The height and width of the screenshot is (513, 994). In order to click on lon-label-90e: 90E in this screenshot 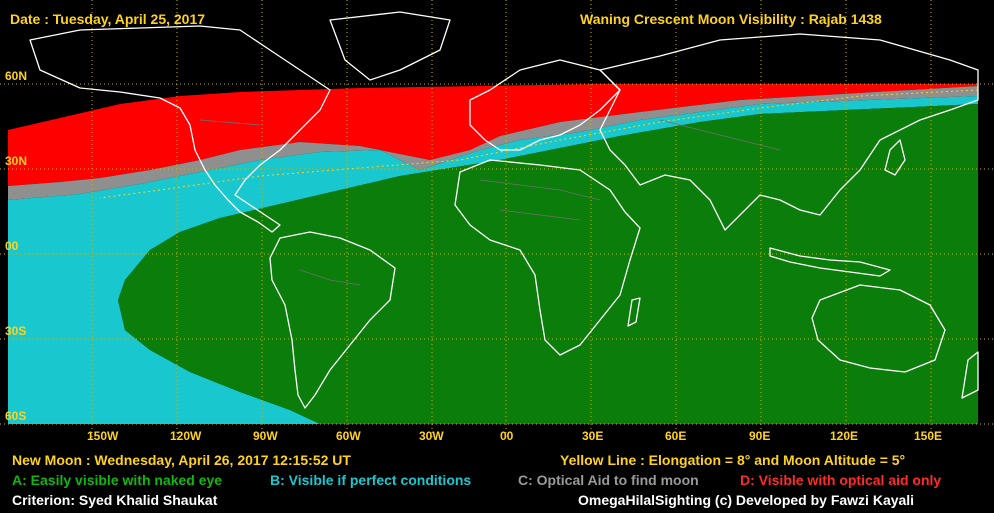, I will do `click(760, 436)`.